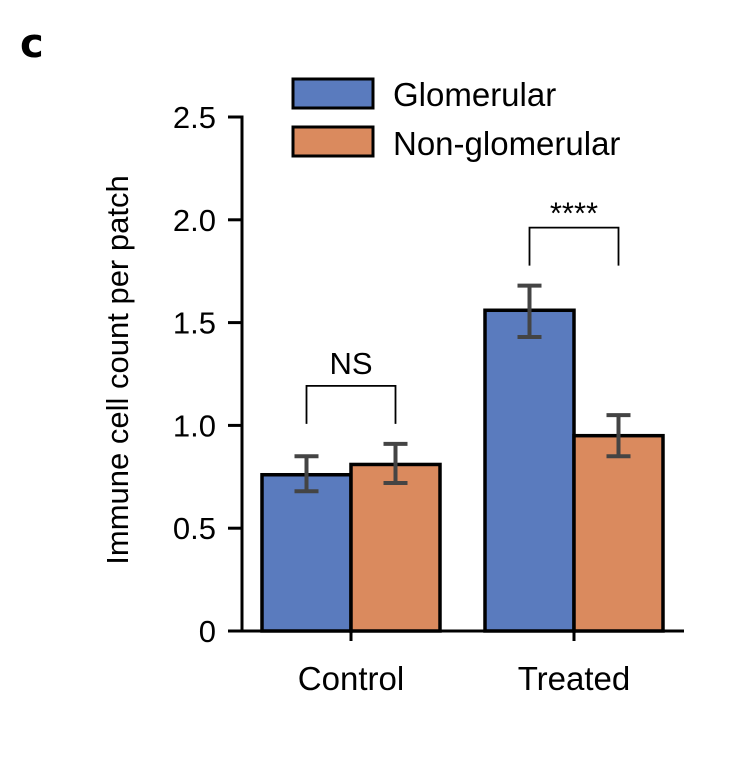 The image size is (744, 769). I want to click on y-tick-label-0: 0, so click(207, 631).